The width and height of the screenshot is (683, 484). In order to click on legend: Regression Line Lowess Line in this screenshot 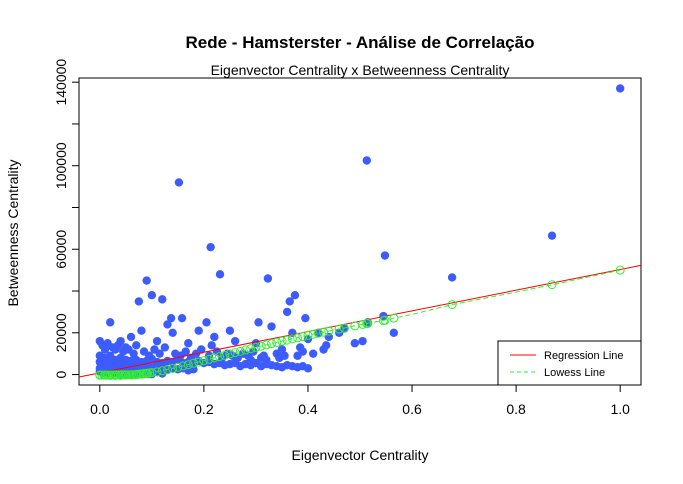, I will do `click(569, 363)`.